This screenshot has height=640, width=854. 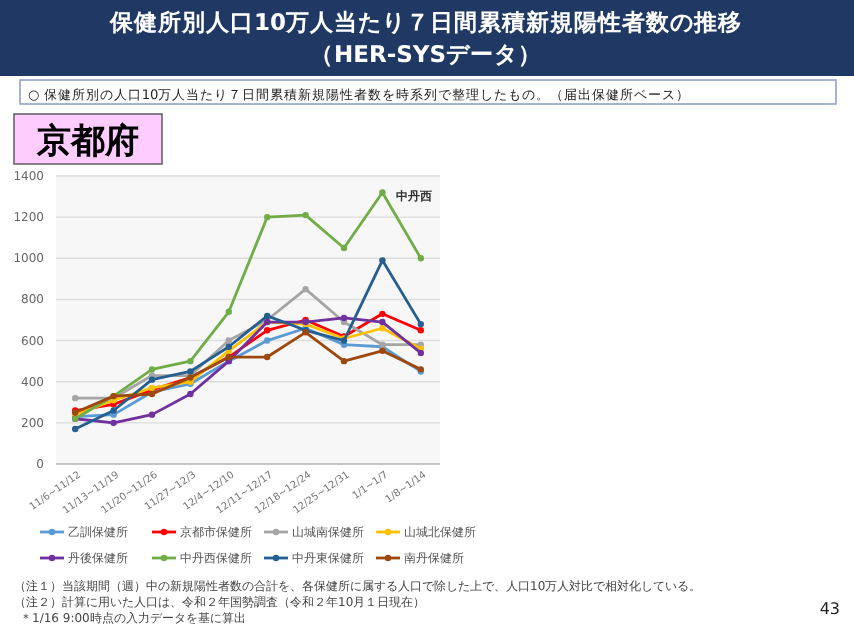 I want to click on text: 43, so click(x=829, y=609).